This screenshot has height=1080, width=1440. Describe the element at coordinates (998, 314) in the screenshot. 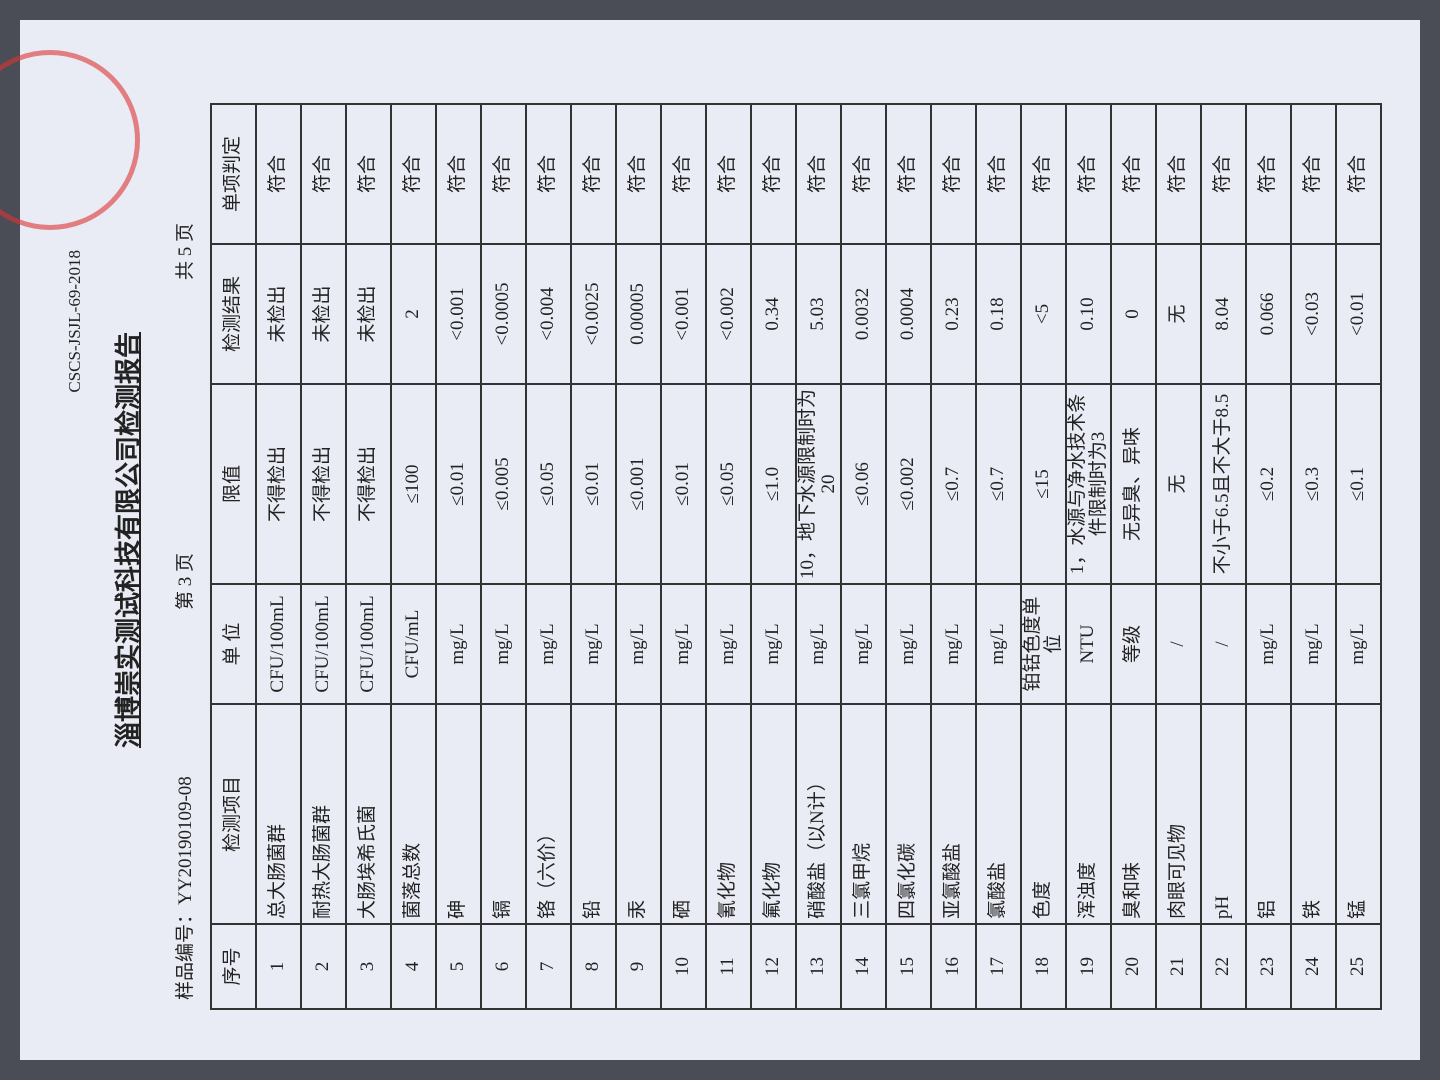

I see `cell: 0.18` at that location.